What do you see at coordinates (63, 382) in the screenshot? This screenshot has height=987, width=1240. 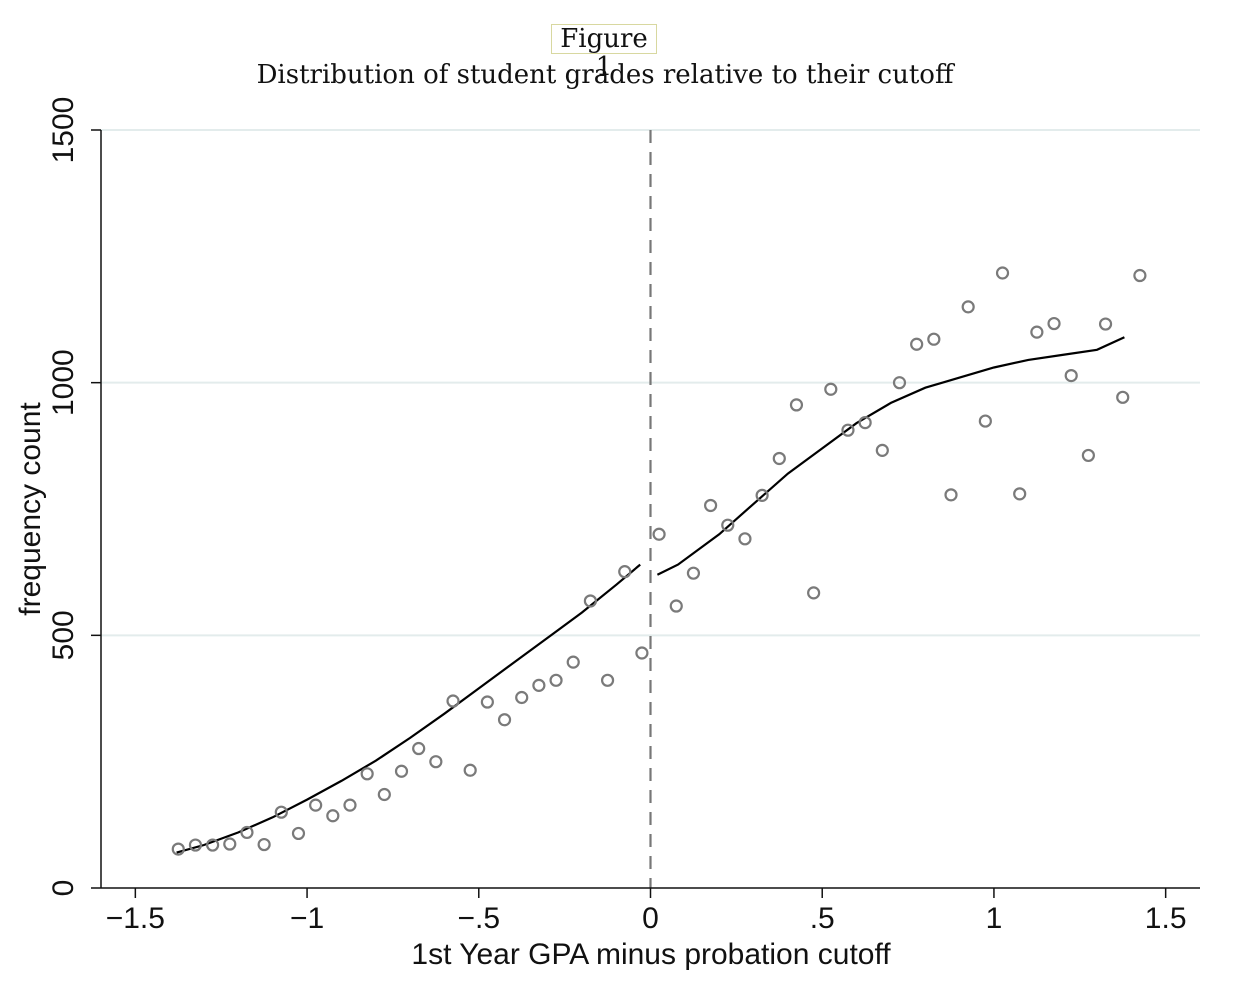 I see `y-tick-label: 1000` at bounding box center [63, 382].